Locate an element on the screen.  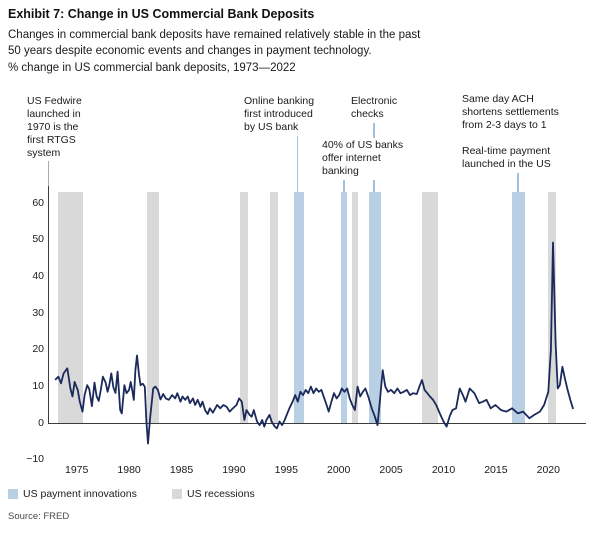
recession-swatch-icon is located at coordinates (177, 494).